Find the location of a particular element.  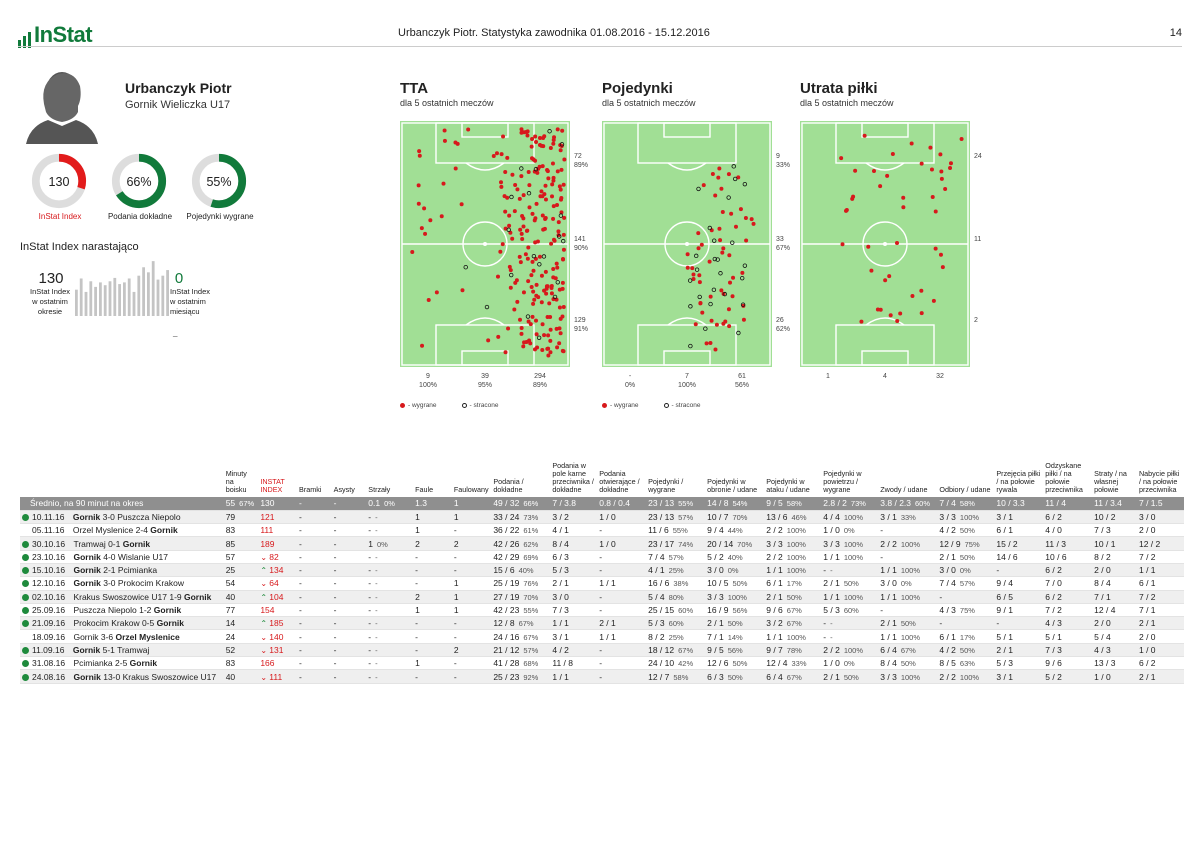

table-cell: 6 / 3 50% is located at coordinates (735, 676).